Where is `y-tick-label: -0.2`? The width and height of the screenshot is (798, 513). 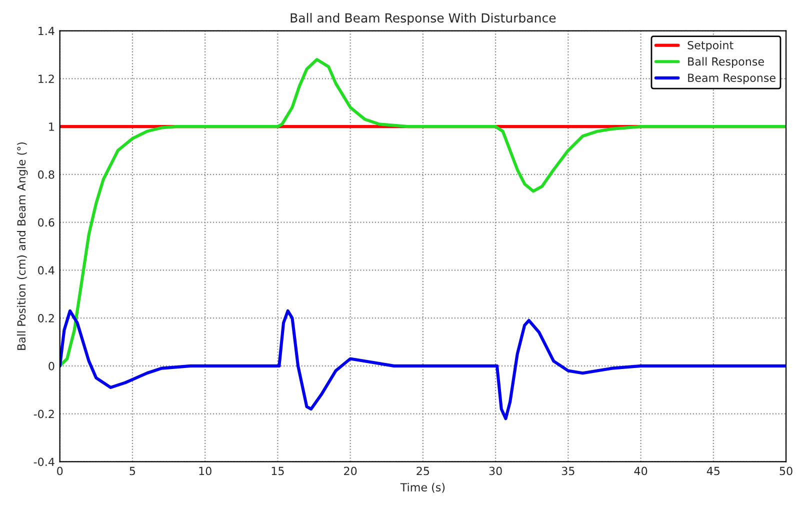 y-tick-label: -0.2 is located at coordinates (44, 414).